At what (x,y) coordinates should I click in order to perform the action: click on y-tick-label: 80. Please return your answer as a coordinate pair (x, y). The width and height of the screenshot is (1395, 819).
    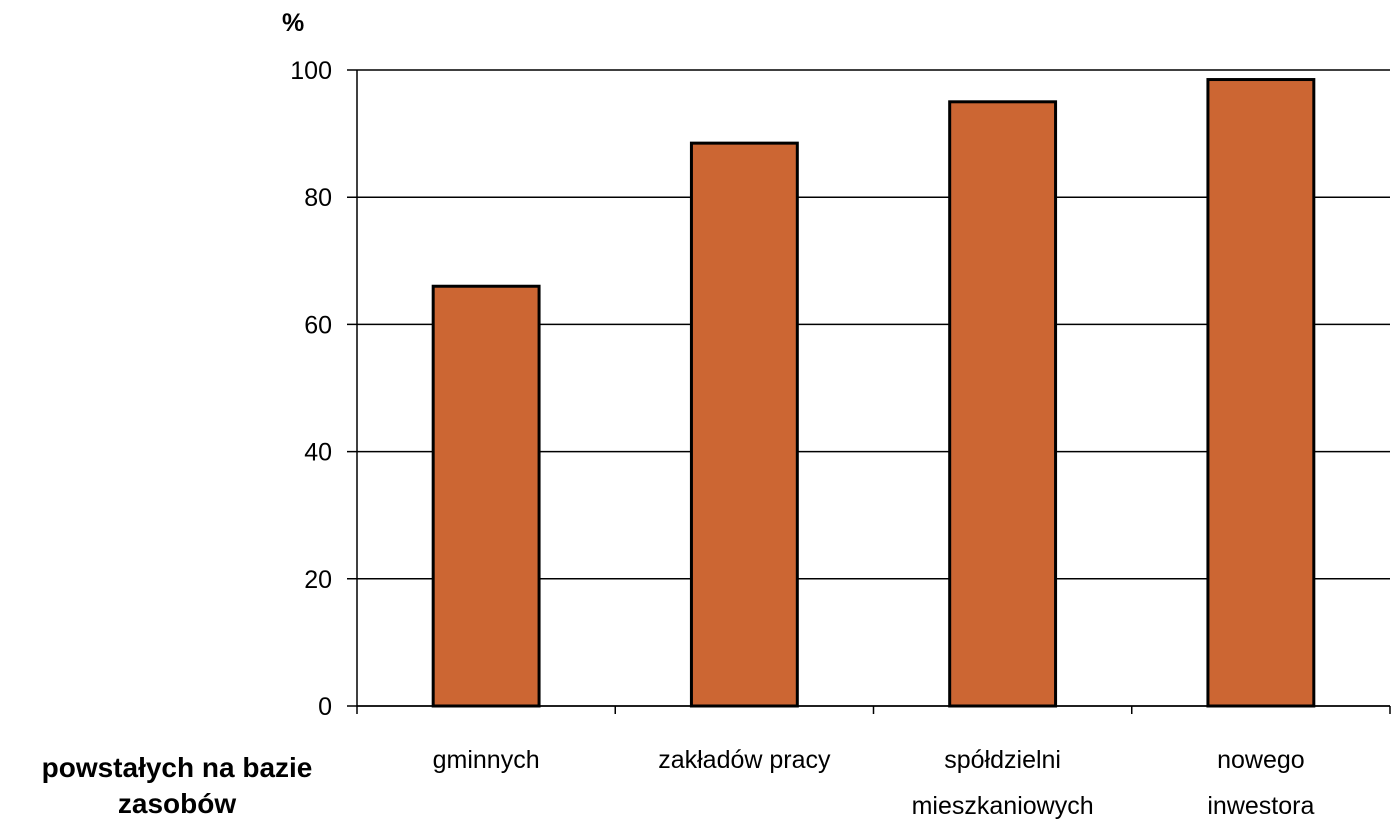
    Looking at the image, I should click on (318, 198).